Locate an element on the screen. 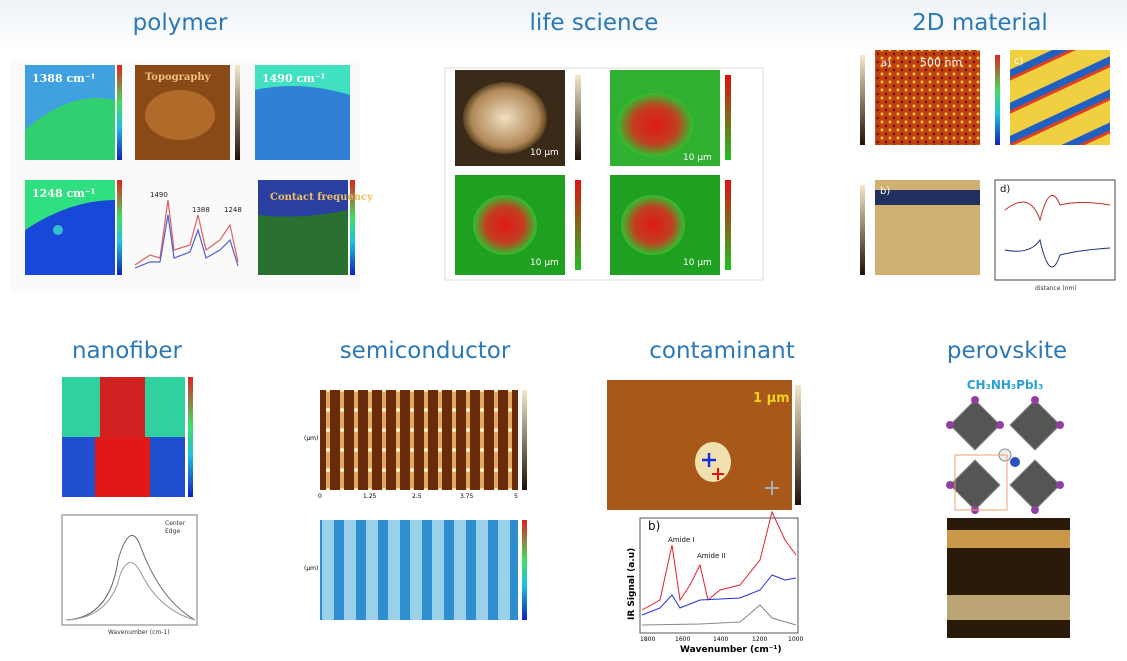 The height and width of the screenshot is (661, 1127). tick-label: 5 is located at coordinates (516, 496).